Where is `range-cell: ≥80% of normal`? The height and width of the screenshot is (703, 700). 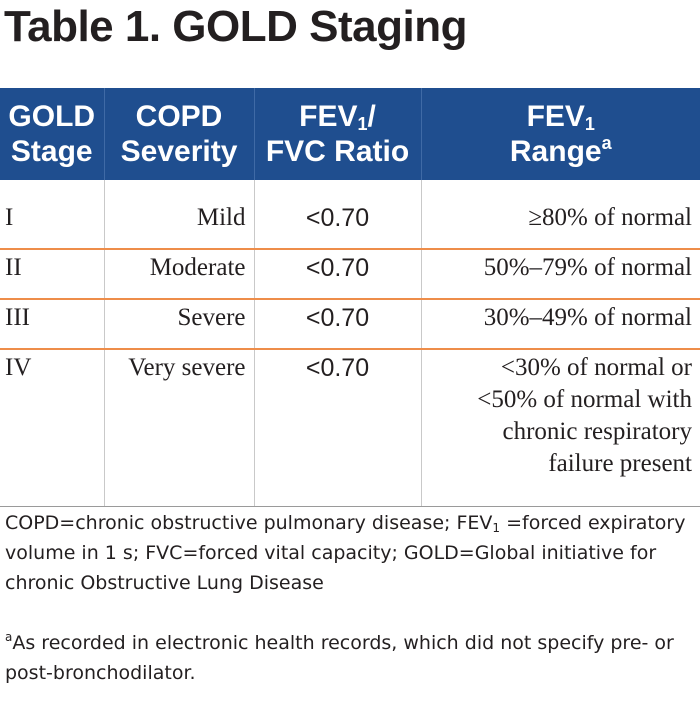 range-cell: ≥80% of normal is located at coordinates (560, 215).